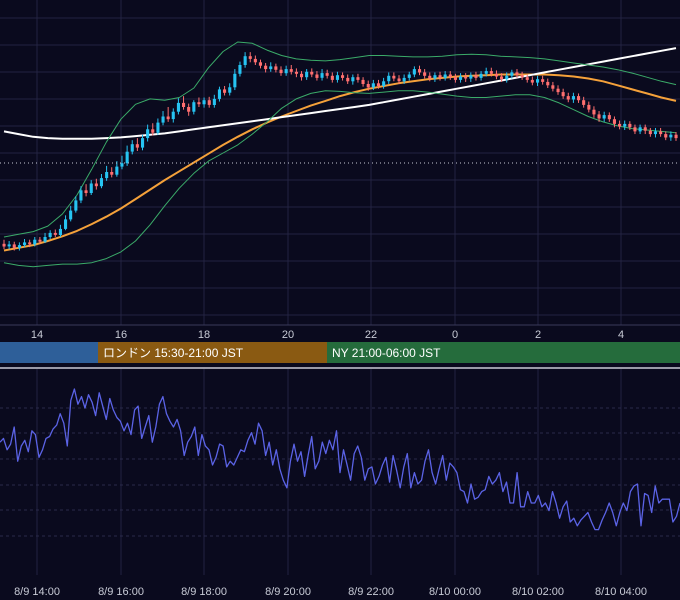 This screenshot has height=600, width=680. I want to click on x-tick-label: 8/9 18:00, so click(204, 592).